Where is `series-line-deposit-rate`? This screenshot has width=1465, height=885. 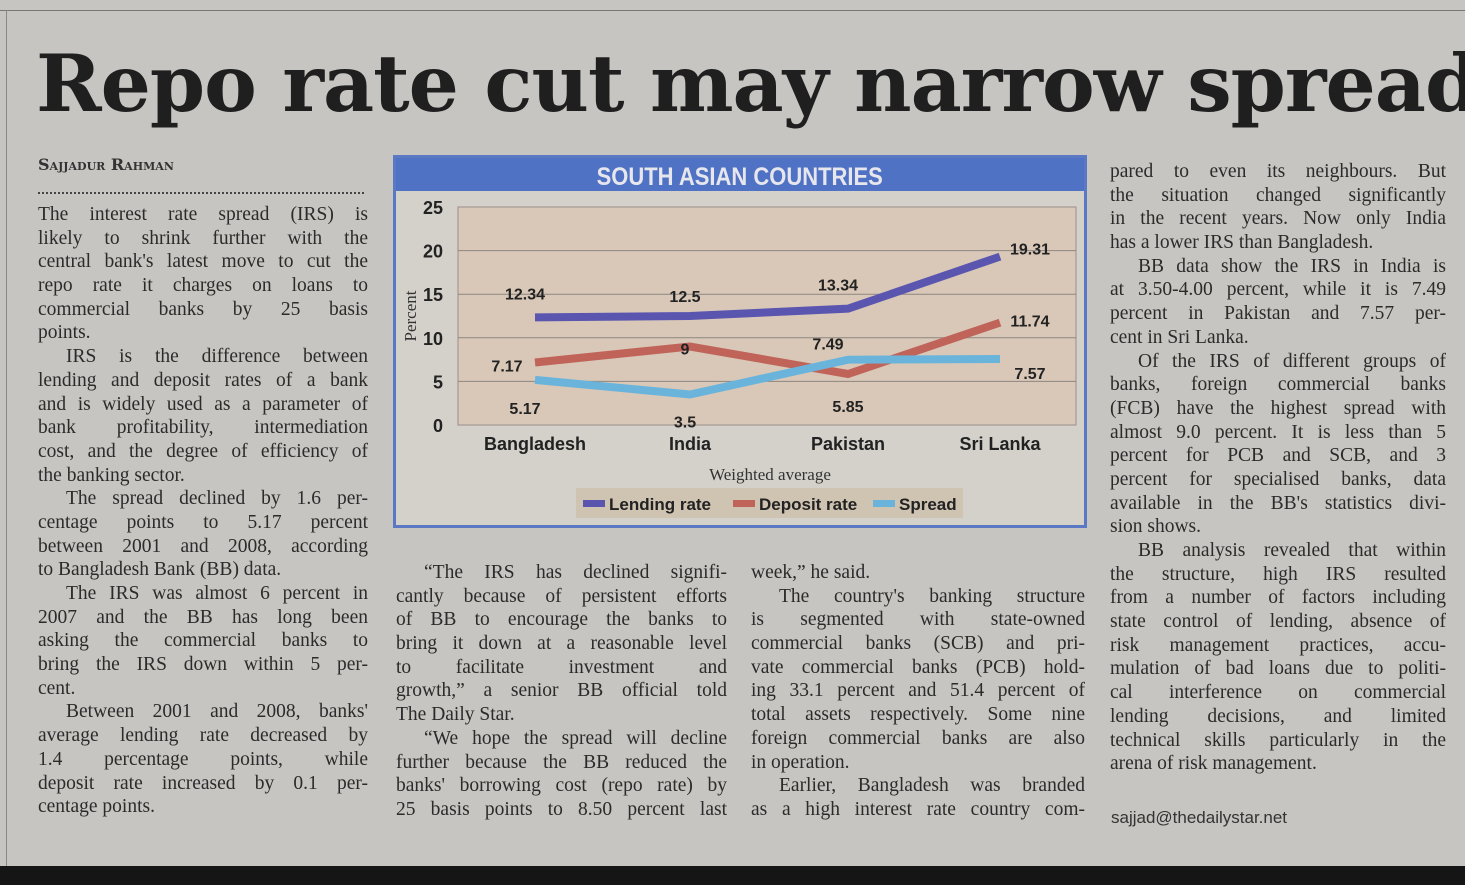 series-line-deposit-rate is located at coordinates (768, 348).